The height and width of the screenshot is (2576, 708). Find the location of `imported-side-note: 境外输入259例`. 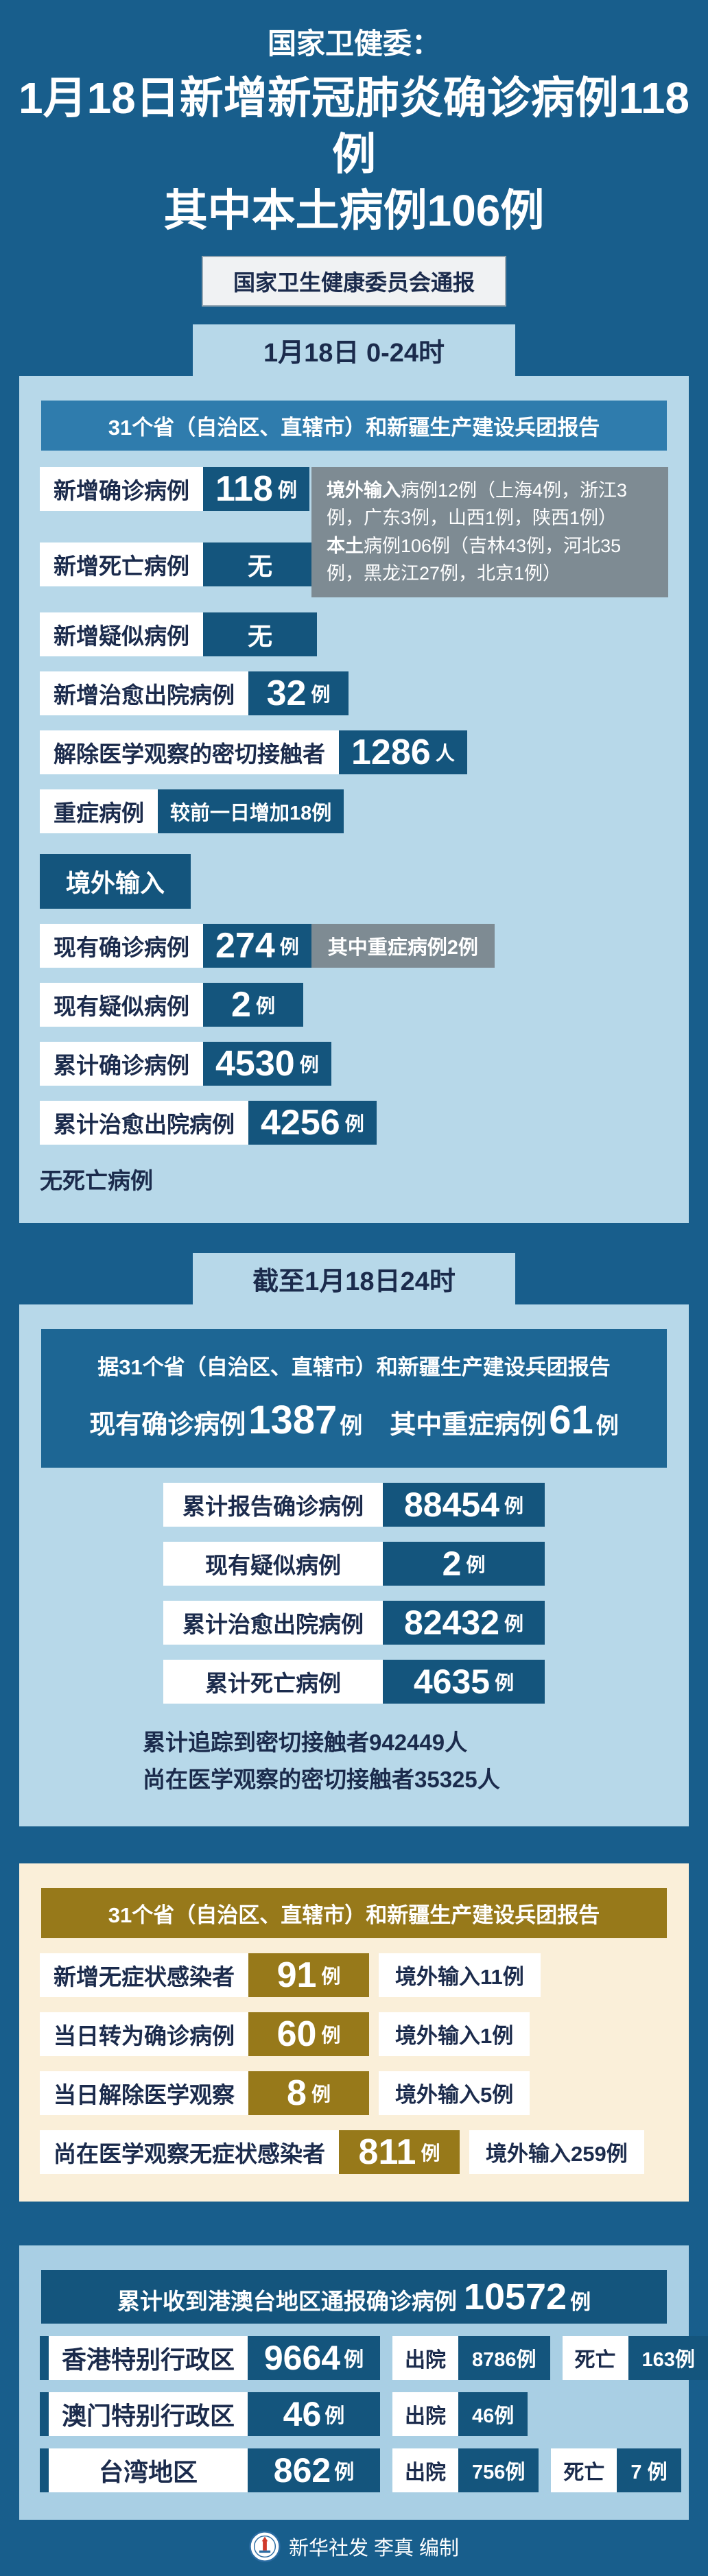

imported-side-note: 境外输入259例 is located at coordinates (556, 2152).